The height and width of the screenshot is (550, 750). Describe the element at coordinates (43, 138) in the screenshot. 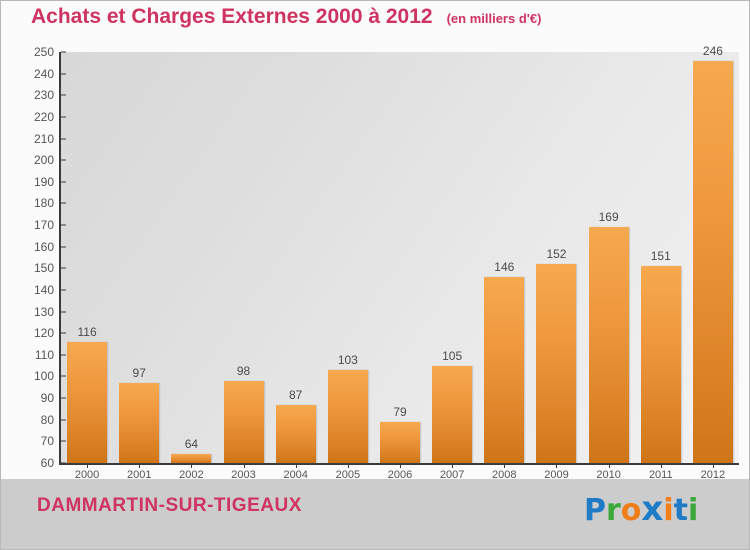

I see `y-axis-tick-label: 210` at that location.